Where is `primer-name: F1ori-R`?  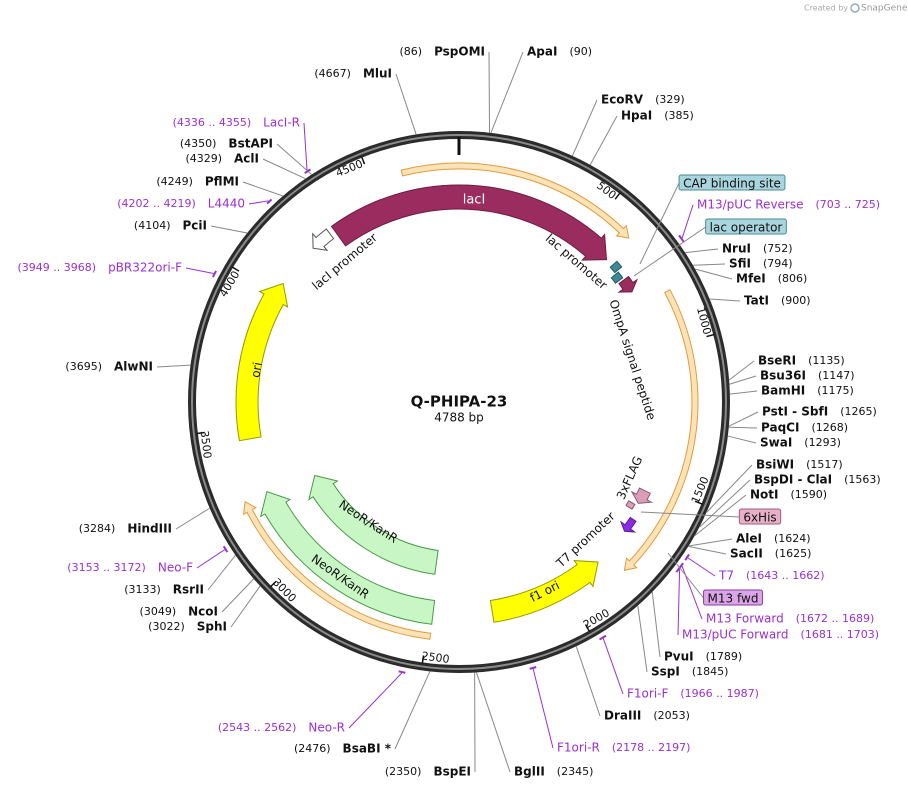
primer-name: F1ori-R is located at coordinates (578, 748).